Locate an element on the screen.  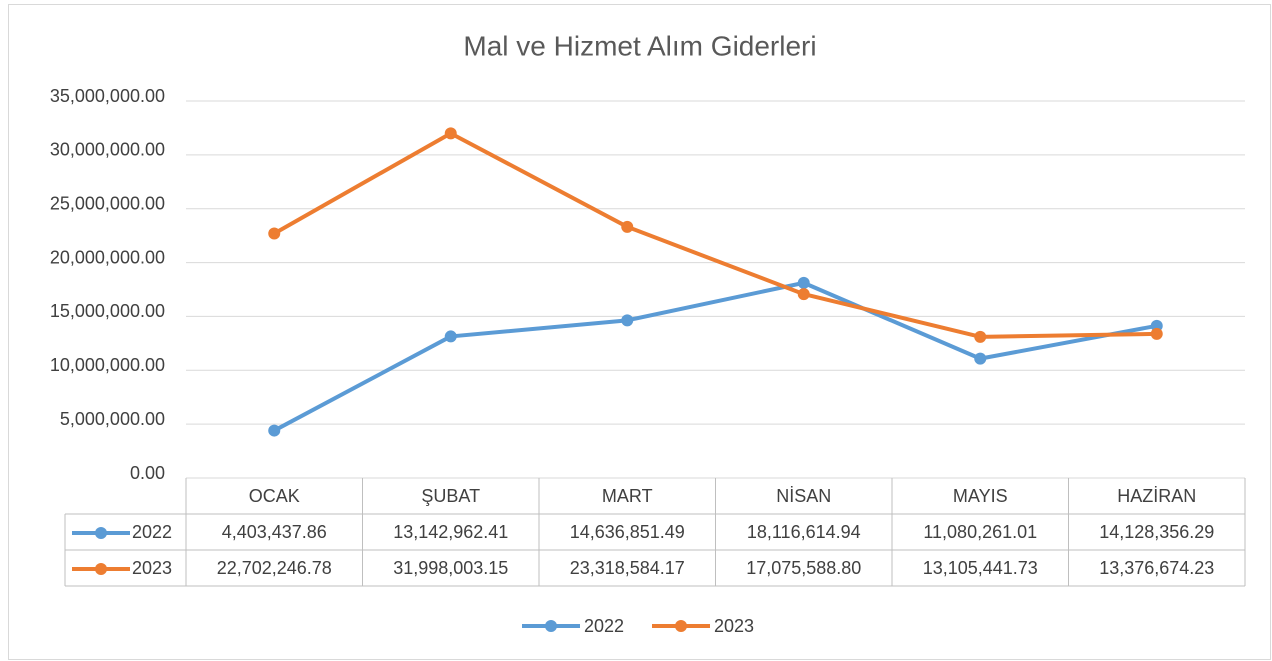
y-tick-label: 30,000,000.00 is located at coordinates (107, 150).